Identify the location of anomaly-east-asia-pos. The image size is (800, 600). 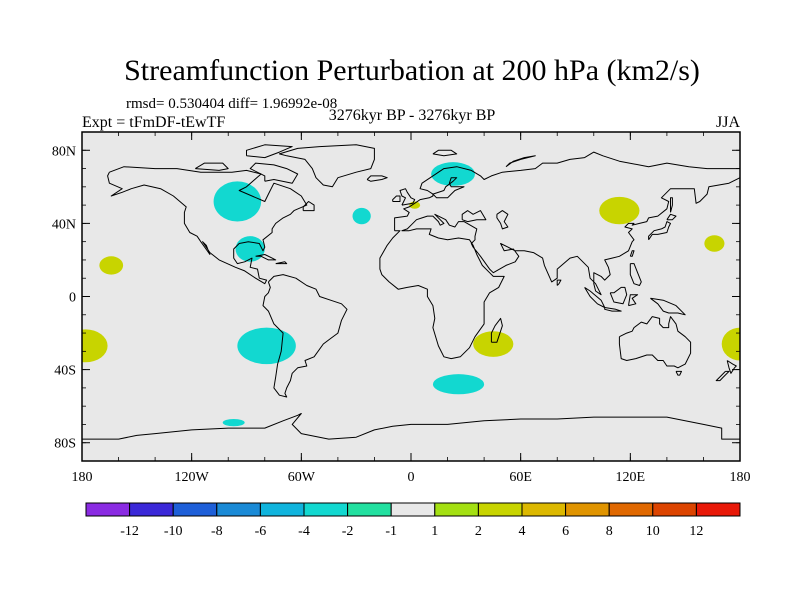
(619, 210).